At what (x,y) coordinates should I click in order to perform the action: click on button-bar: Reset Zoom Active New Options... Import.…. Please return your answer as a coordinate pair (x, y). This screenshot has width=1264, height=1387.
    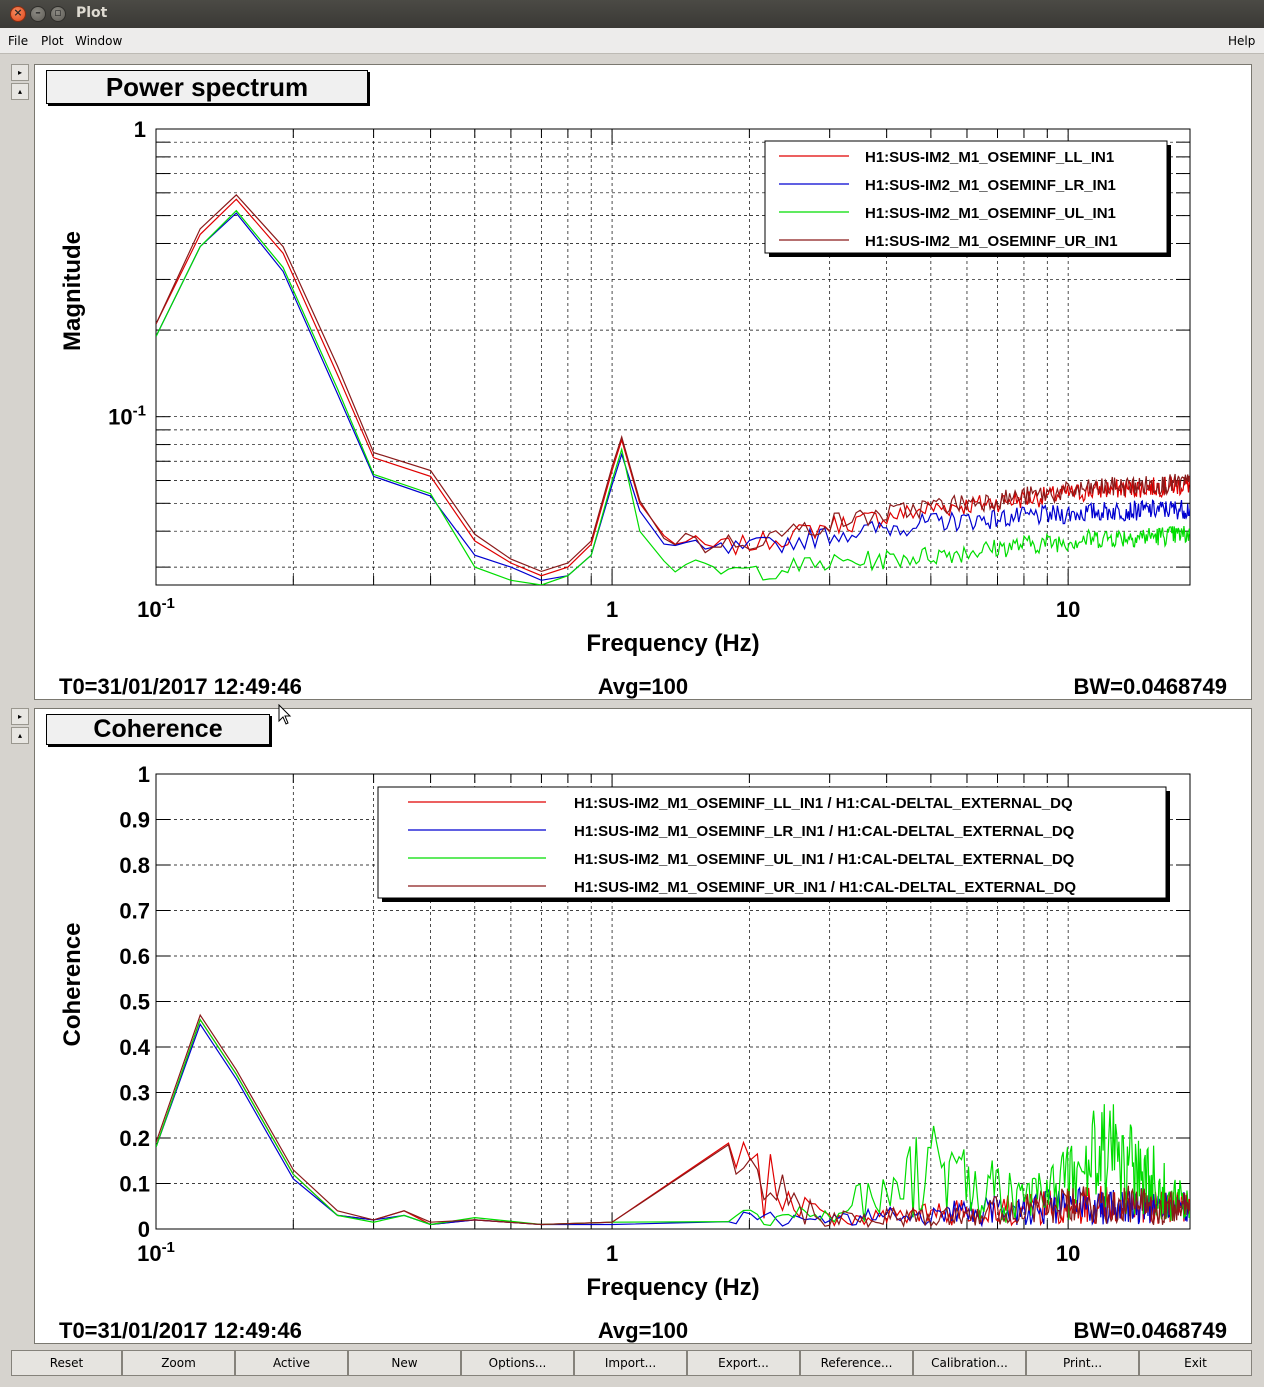
    Looking at the image, I should click on (632, 1363).